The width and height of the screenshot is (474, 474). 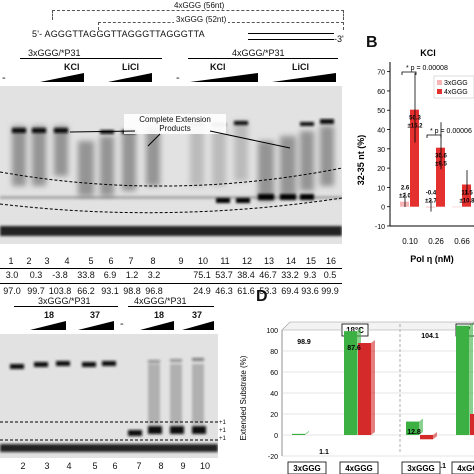 I want to click on bar-value-label: -0.4, so click(x=431, y=194).